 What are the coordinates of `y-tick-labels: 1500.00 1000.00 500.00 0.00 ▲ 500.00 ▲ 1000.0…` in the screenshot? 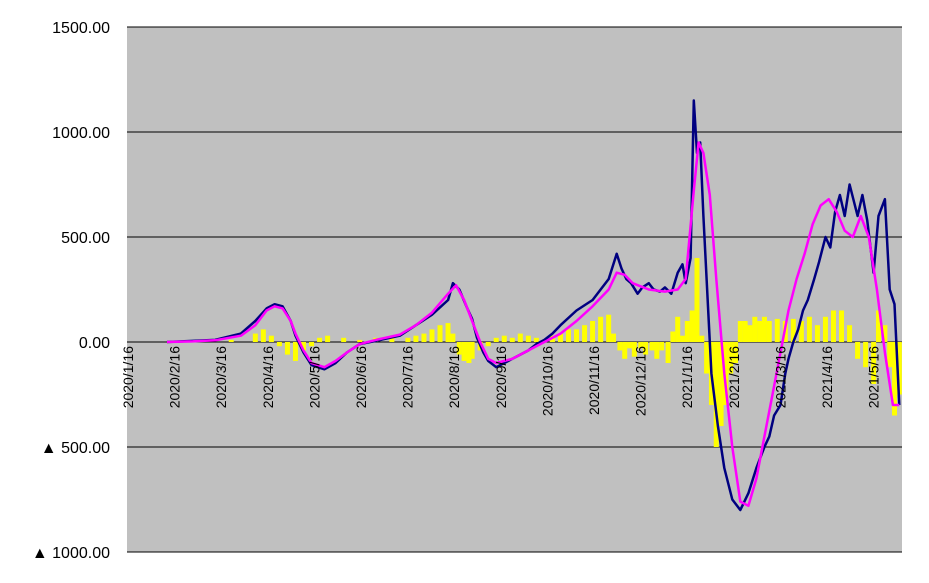 It's located at (71, 291).